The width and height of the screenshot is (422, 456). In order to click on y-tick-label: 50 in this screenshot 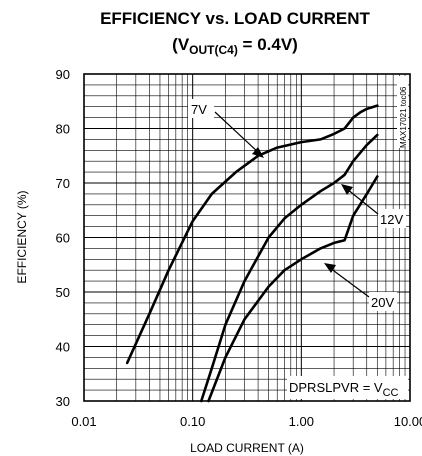, I will do `click(63, 292)`.